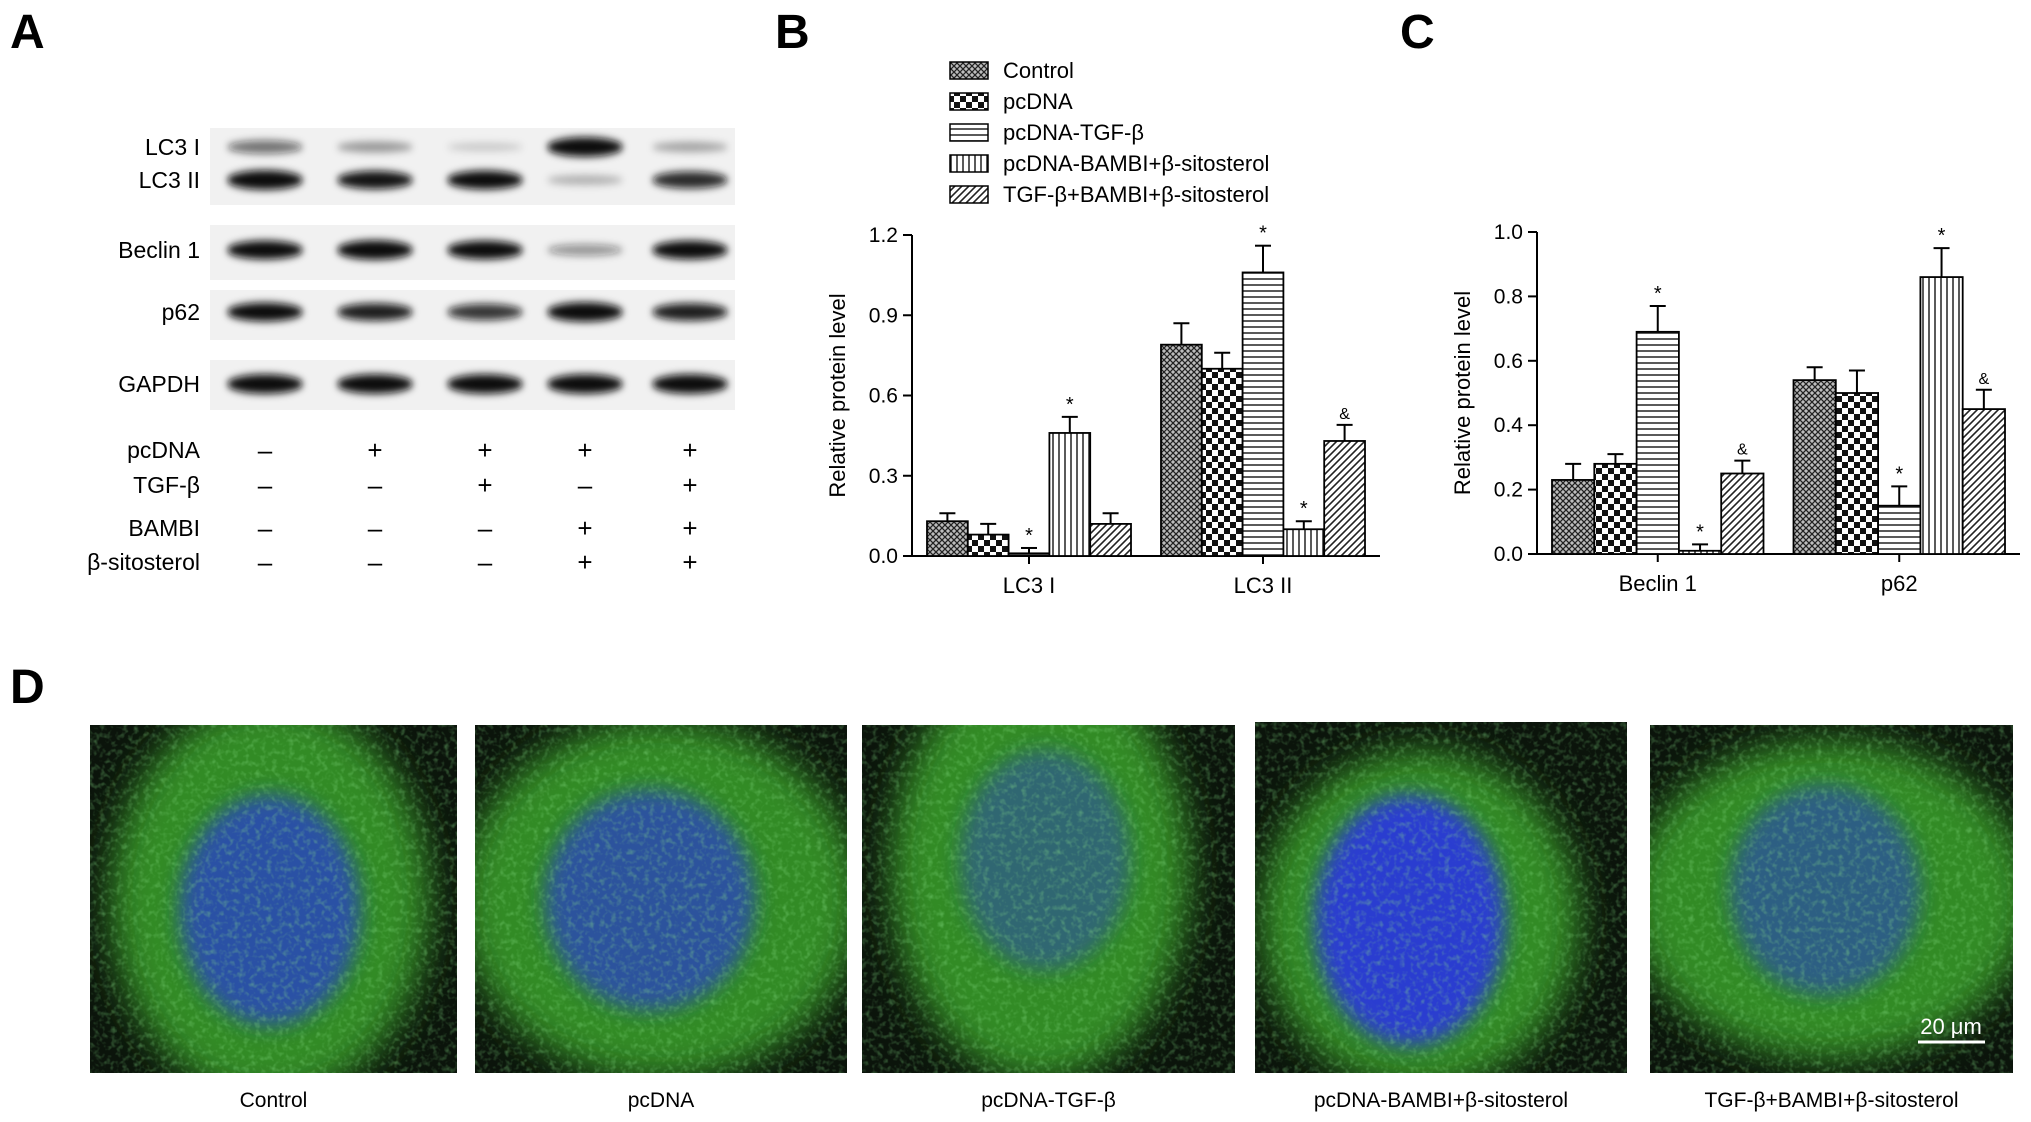 Image resolution: width=2031 pixels, height=1122 pixels. Describe the element at coordinates (883, 476) in the screenshot. I see `y-tick-label: 0.3` at that location.